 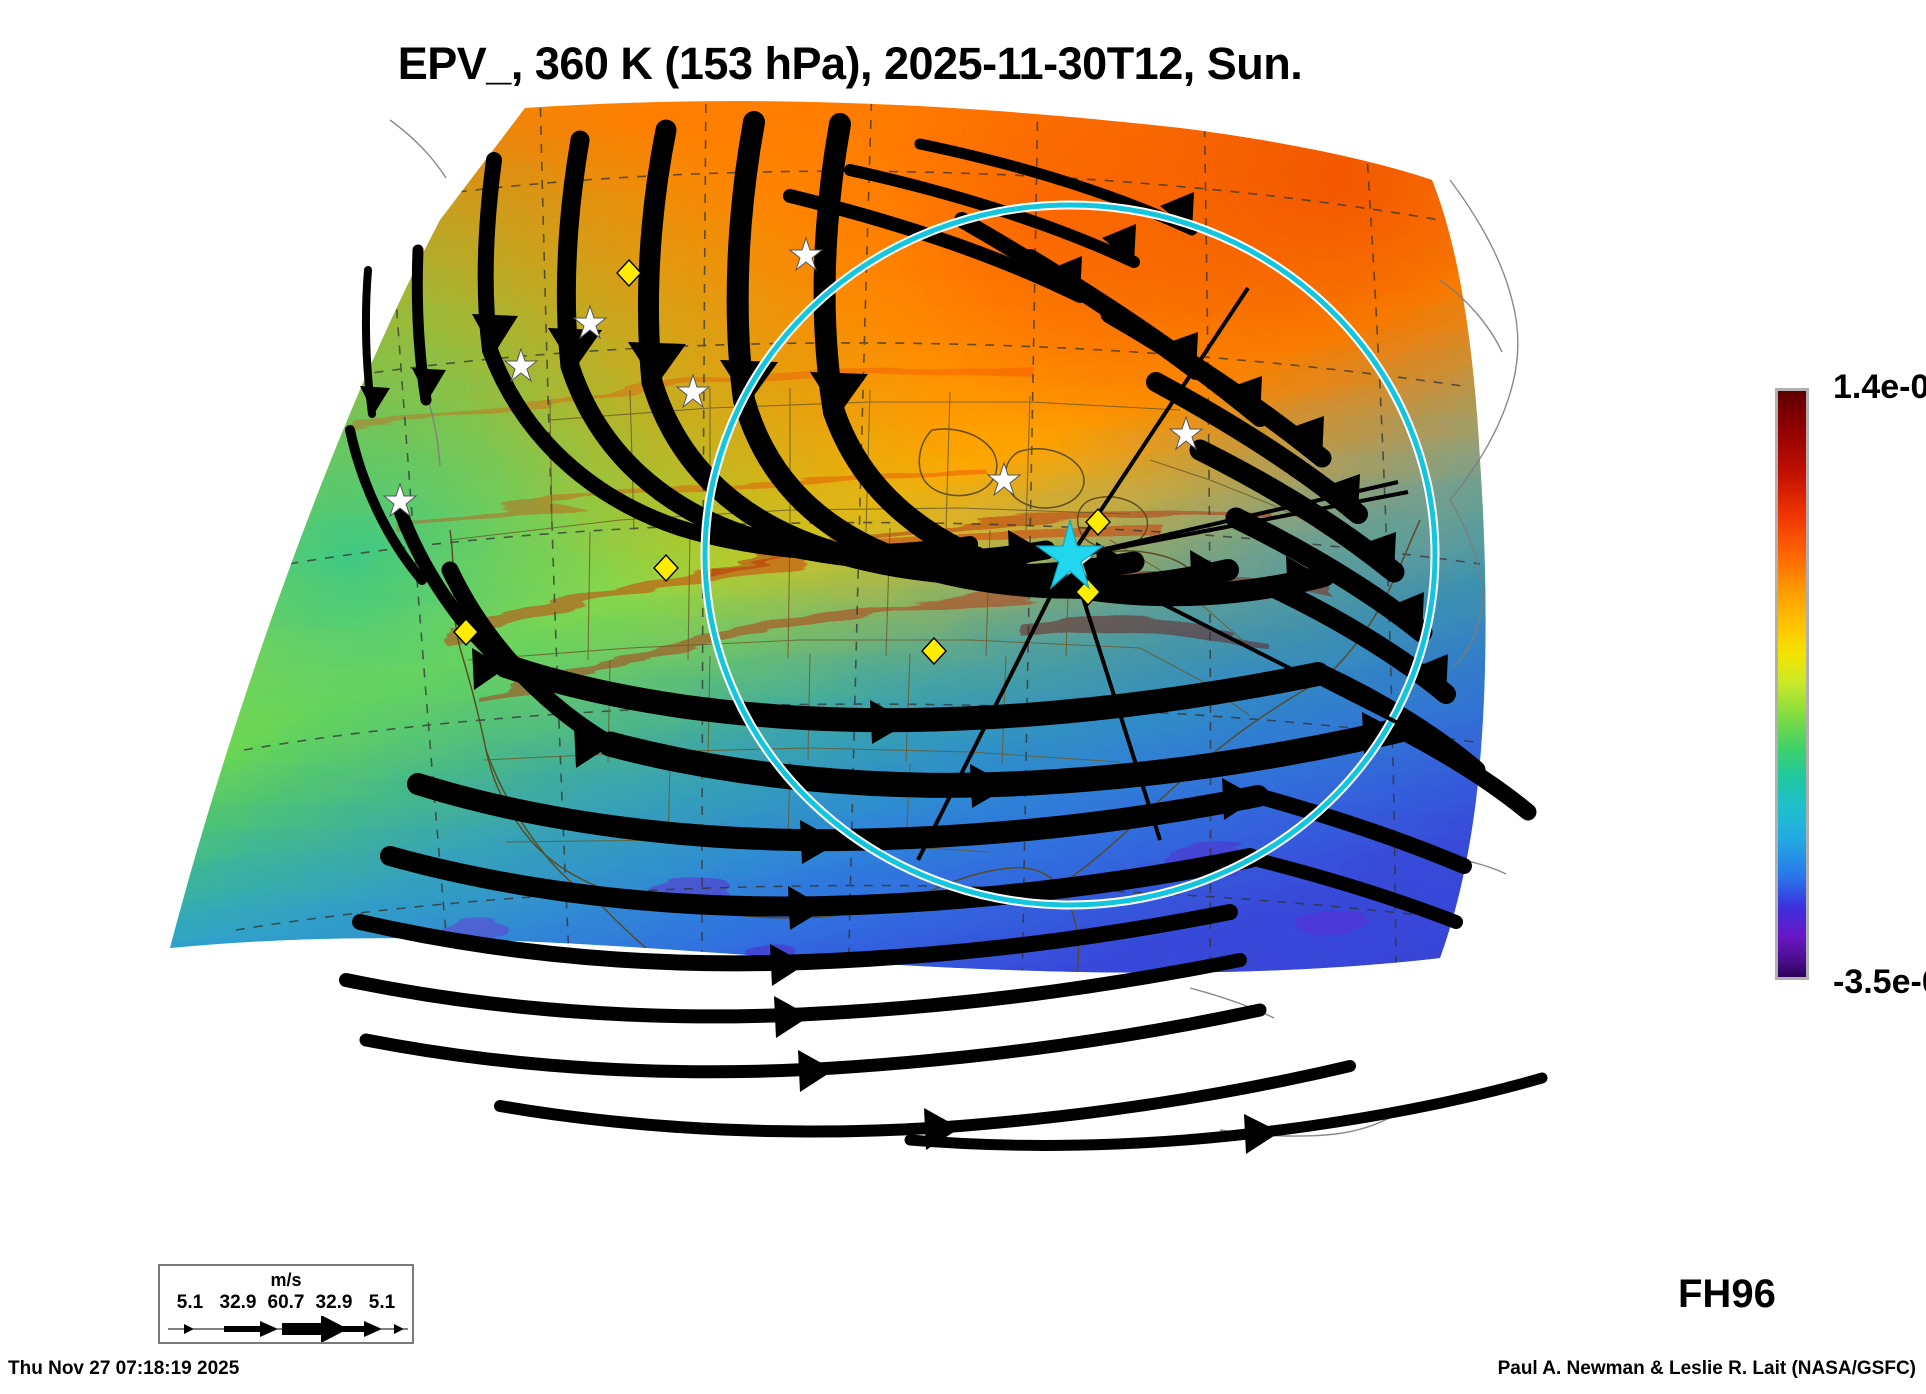 I want to click on cyan-star-marker, so click(x=1070, y=553).